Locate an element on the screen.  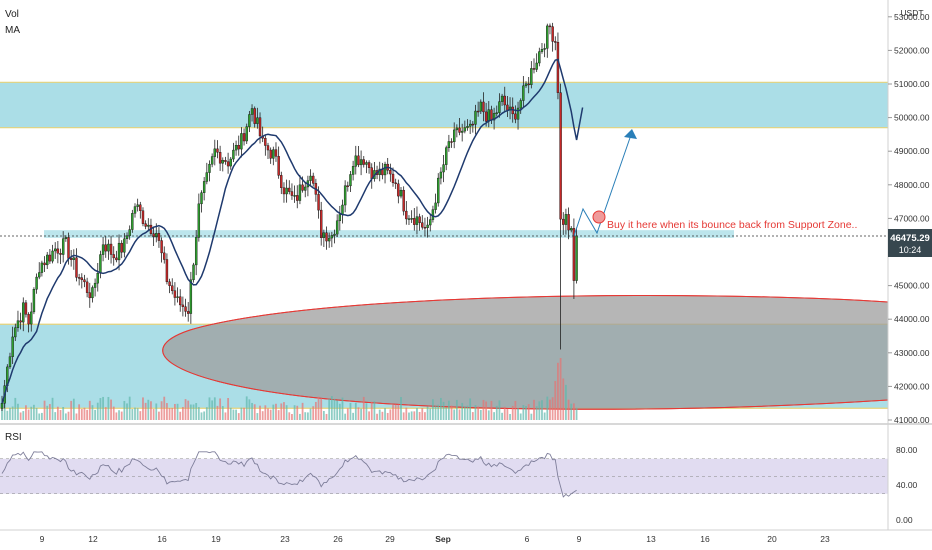
ma-label: MA is located at coordinates (12, 30).